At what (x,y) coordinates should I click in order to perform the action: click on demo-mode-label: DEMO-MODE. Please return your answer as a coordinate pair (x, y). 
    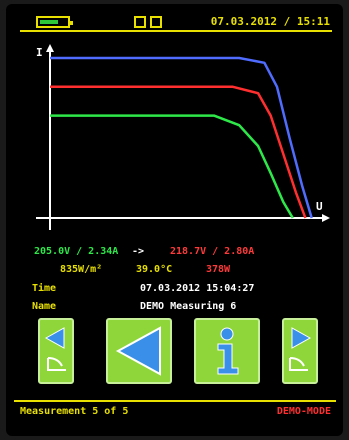
    Looking at the image, I should click on (303, 411).